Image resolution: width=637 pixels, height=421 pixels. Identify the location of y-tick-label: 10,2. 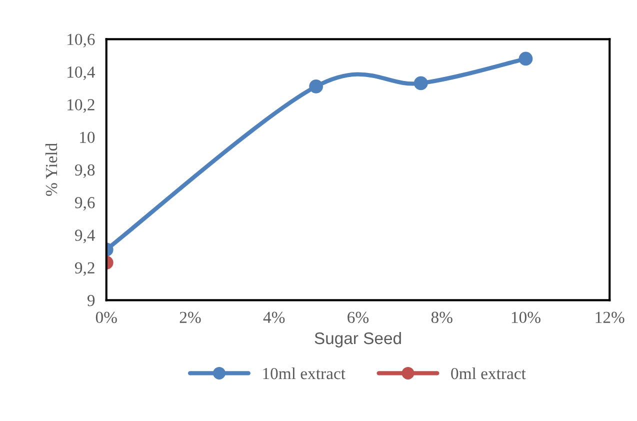
(81, 106).